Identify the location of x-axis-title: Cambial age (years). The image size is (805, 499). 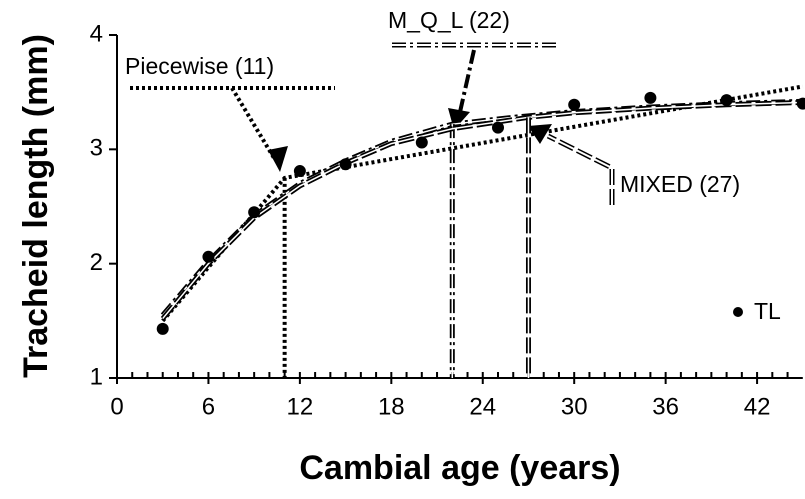
(459, 468).